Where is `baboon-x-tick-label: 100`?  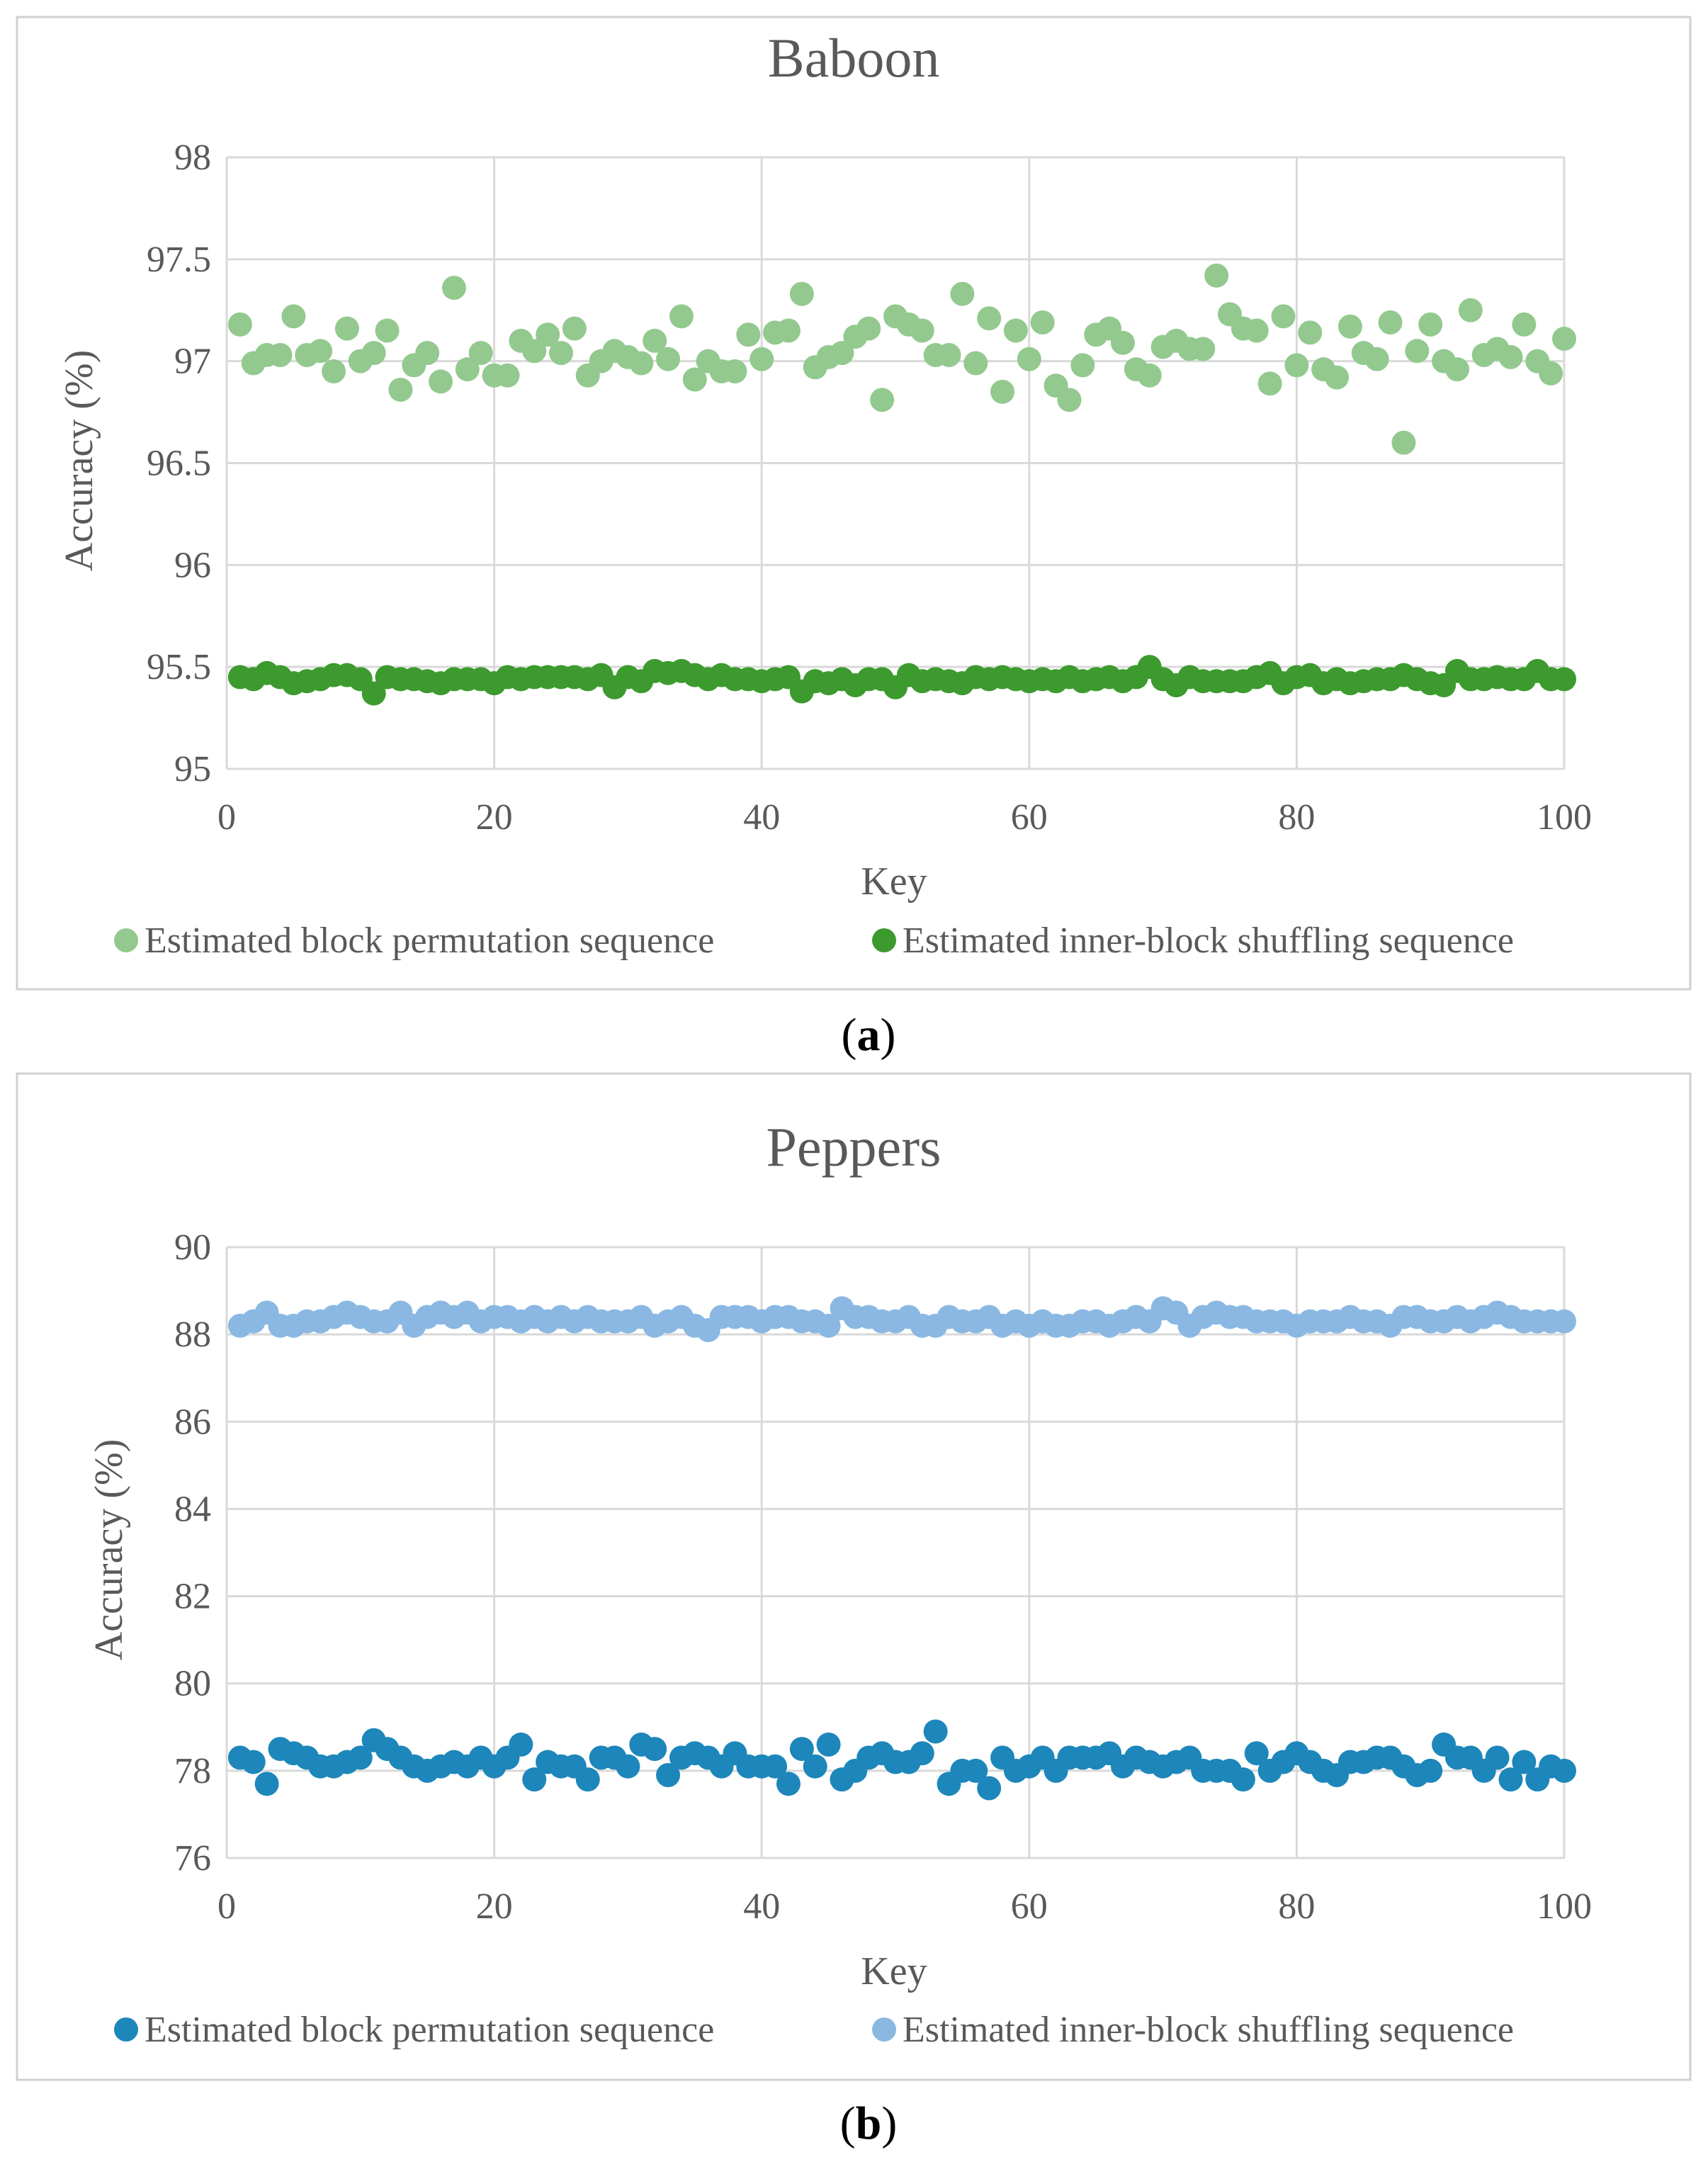 baboon-x-tick-label: 100 is located at coordinates (1564, 818).